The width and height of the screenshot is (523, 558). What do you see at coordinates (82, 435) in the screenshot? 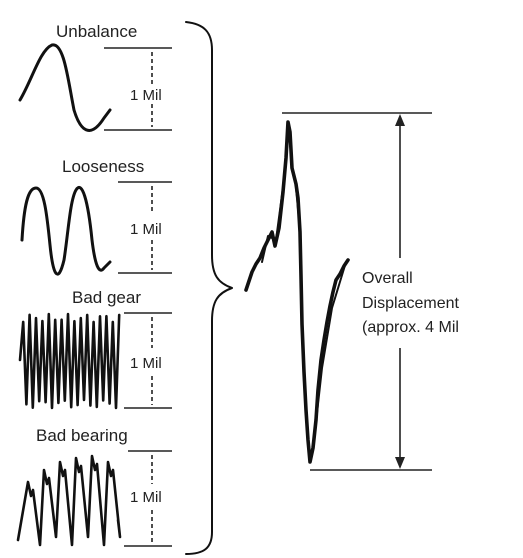
I see `bad-bearing-title: Bad bearing` at bounding box center [82, 435].